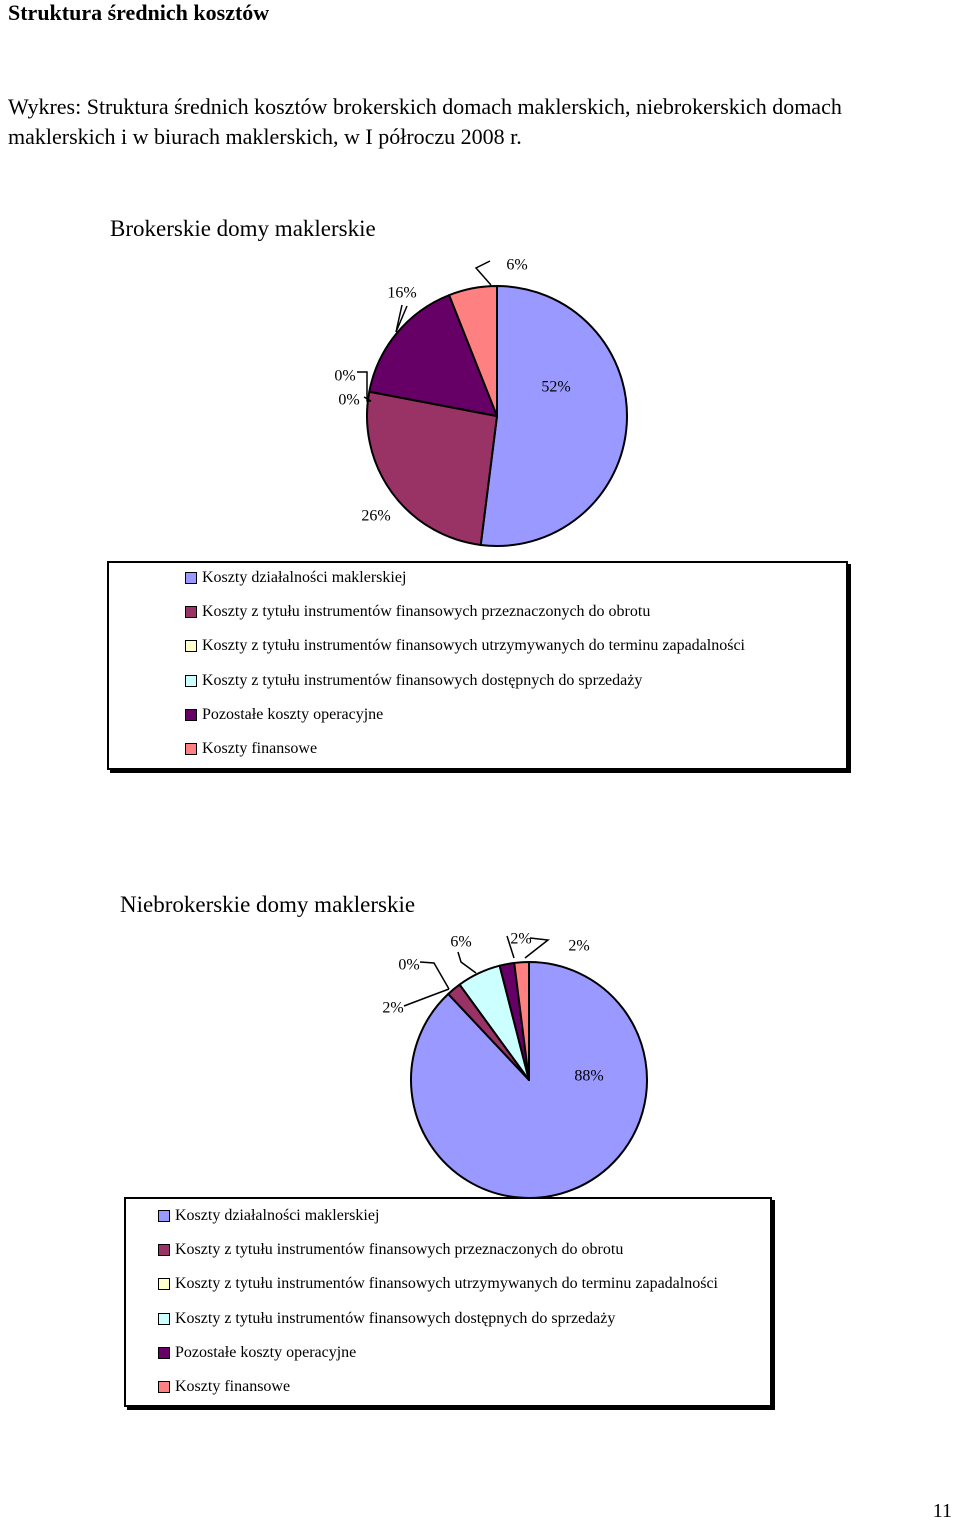  I want to click on pie-chart-niebrokerskie: 88% 2% 0% 6% 2% 2%, so click(515, 1065).